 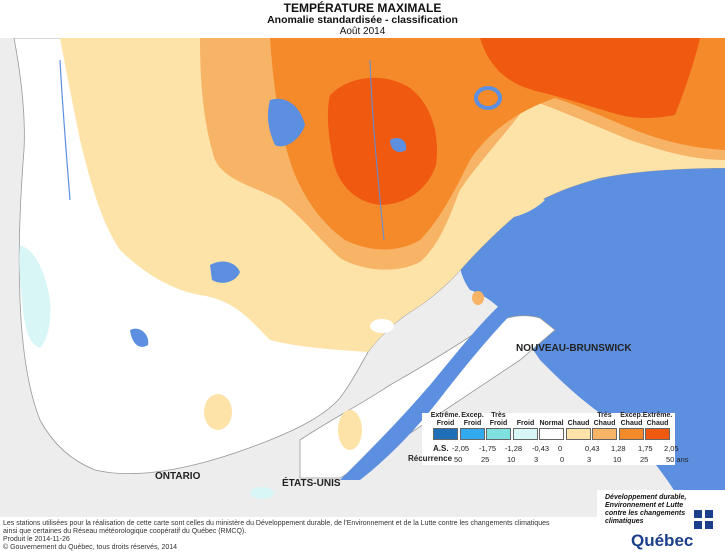 What do you see at coordinates (286, 122) in the screenshot?
I see `lake-mistassini` at bounding box center [286, 122].